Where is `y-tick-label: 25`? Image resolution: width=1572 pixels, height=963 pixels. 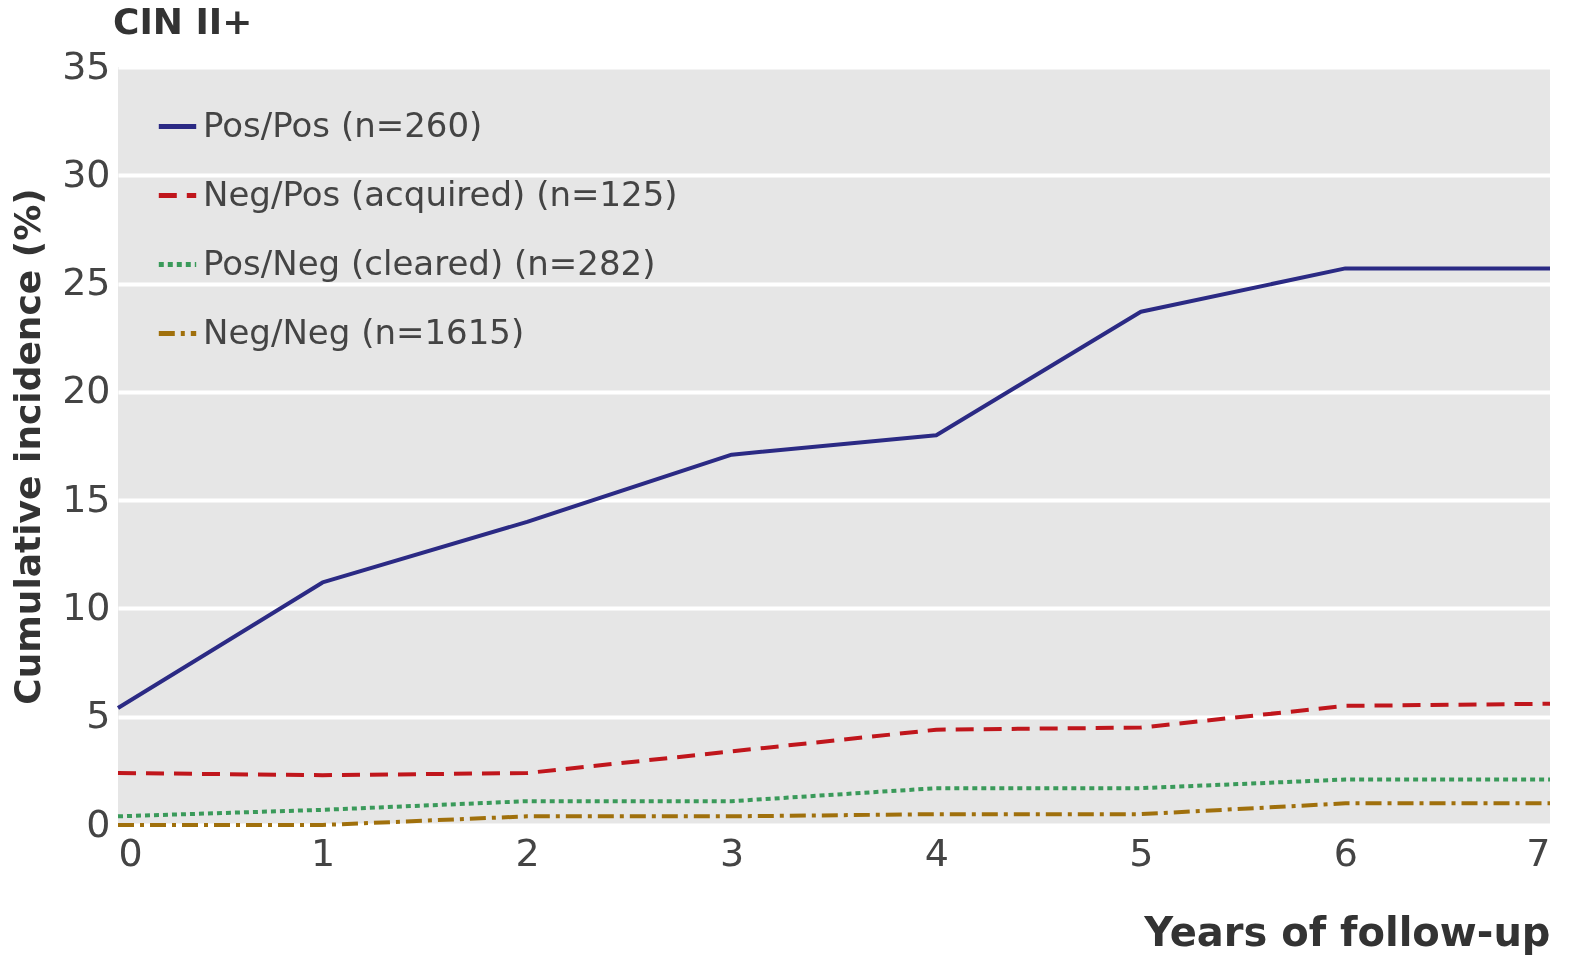 y-tick-label: 25 is located at coordinates (86, 282).